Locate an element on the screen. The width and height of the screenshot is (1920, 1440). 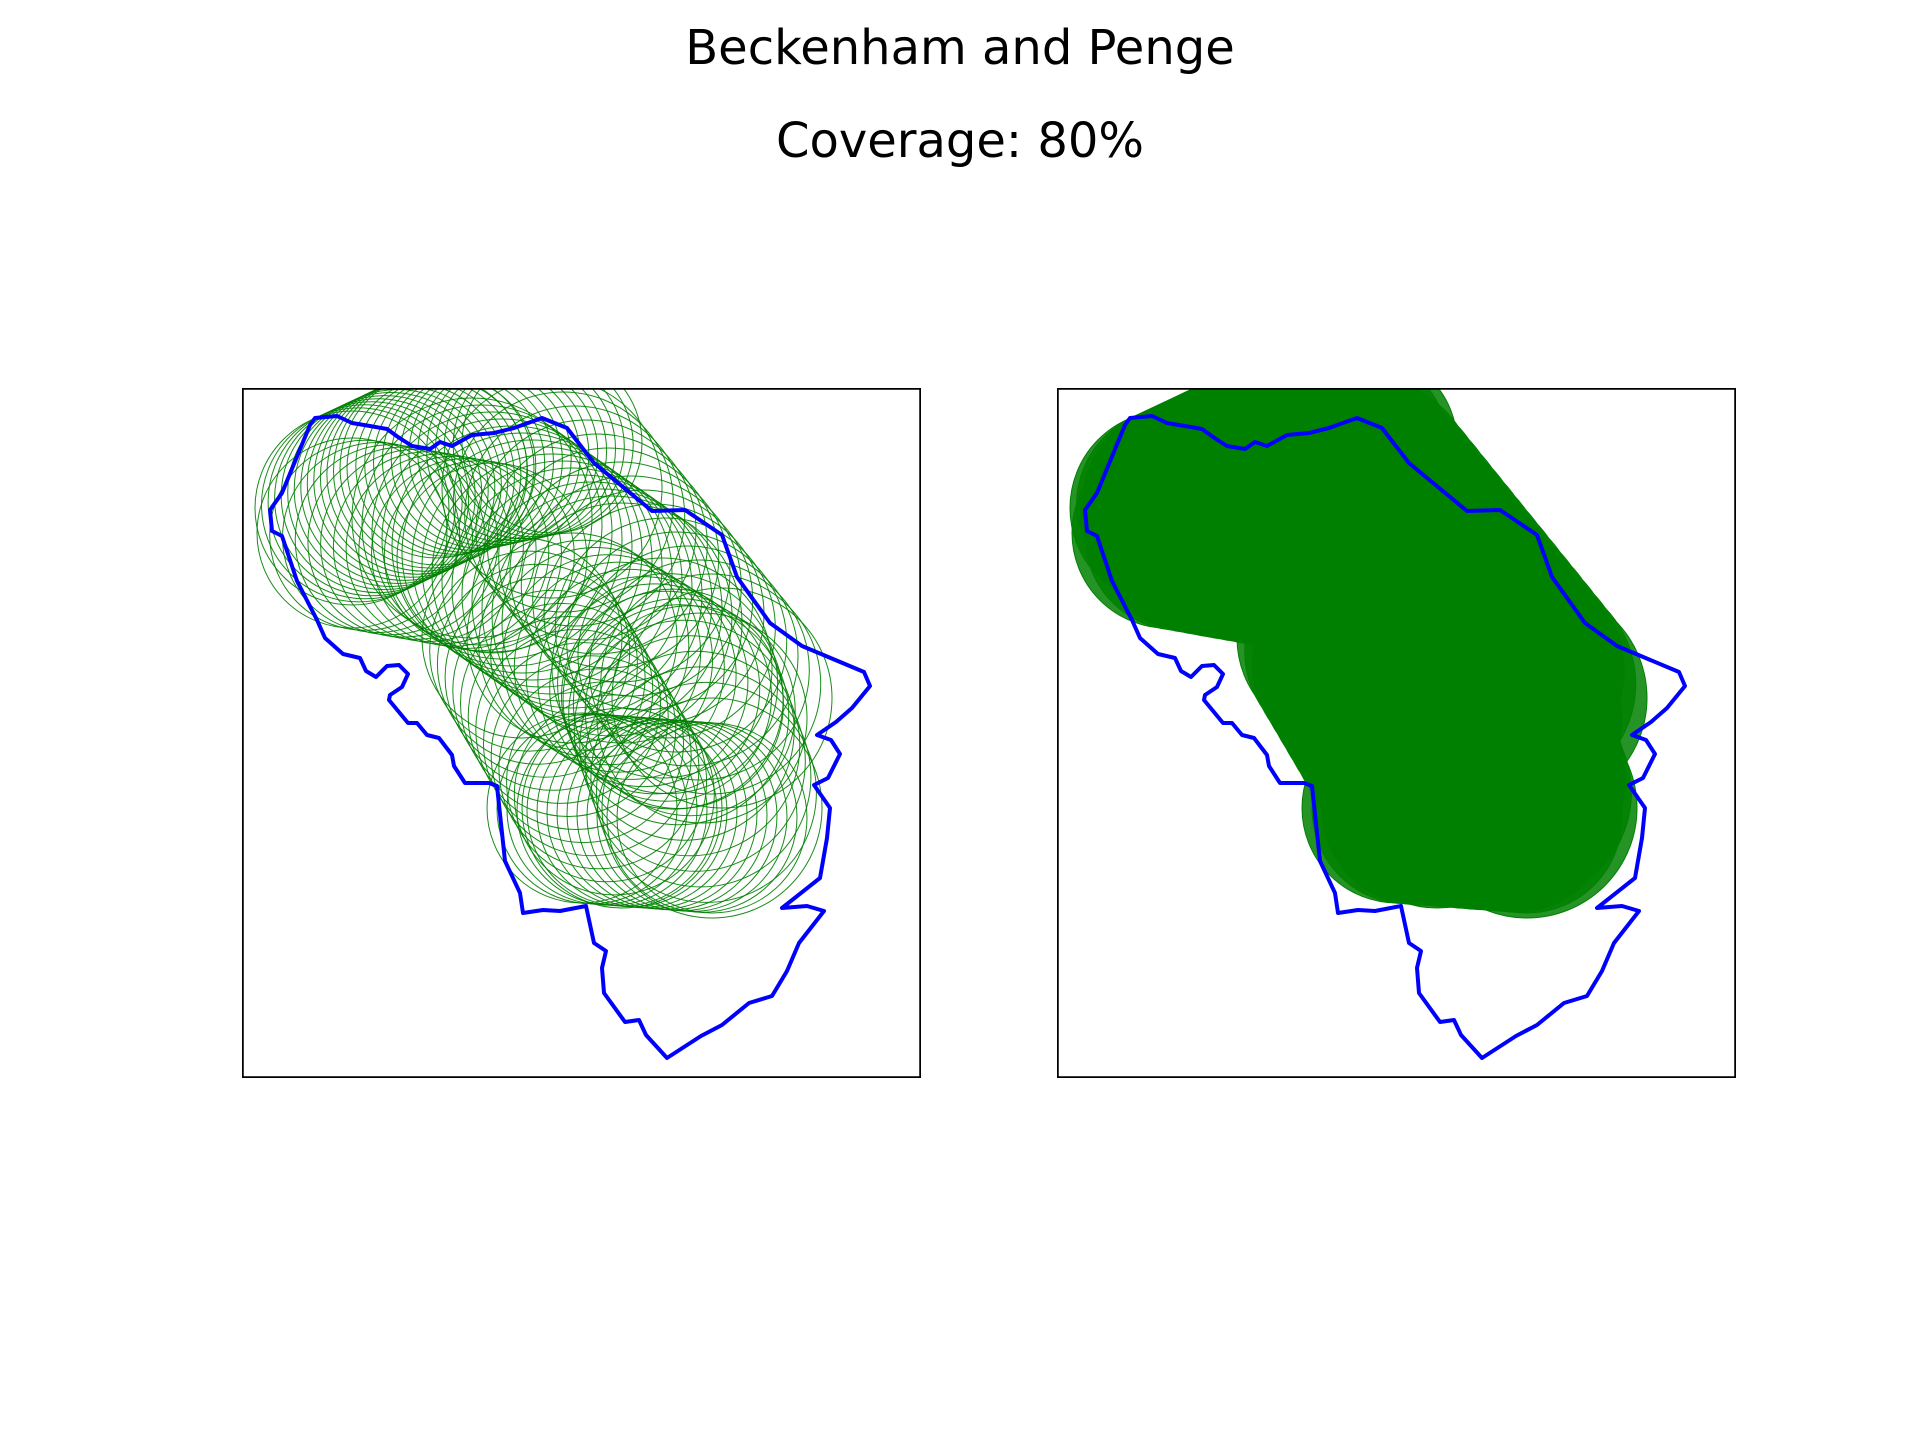
coverage-circles-filled is located at coordinates (1358, 653).